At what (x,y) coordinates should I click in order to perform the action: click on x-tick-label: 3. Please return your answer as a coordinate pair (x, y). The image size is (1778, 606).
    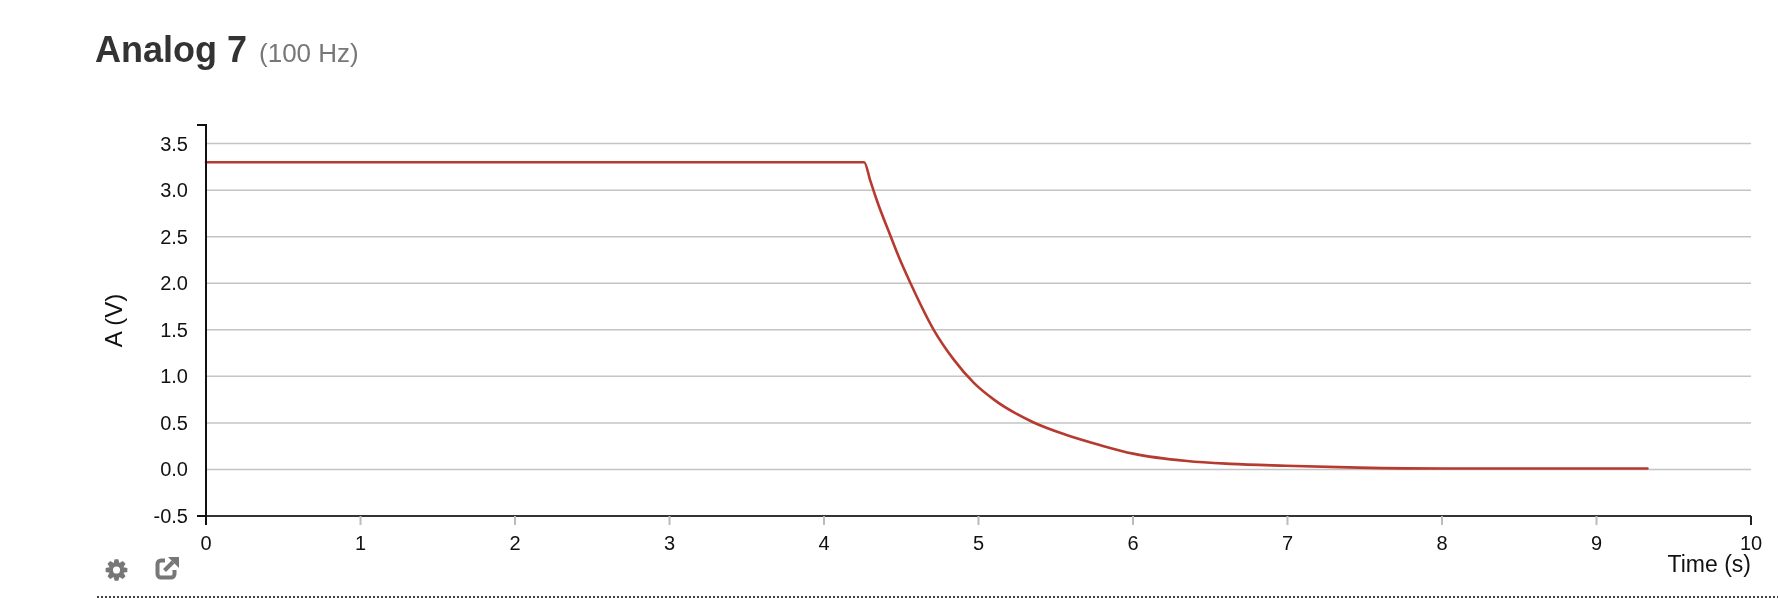
    Looking at the image, I should click on (669, 543).